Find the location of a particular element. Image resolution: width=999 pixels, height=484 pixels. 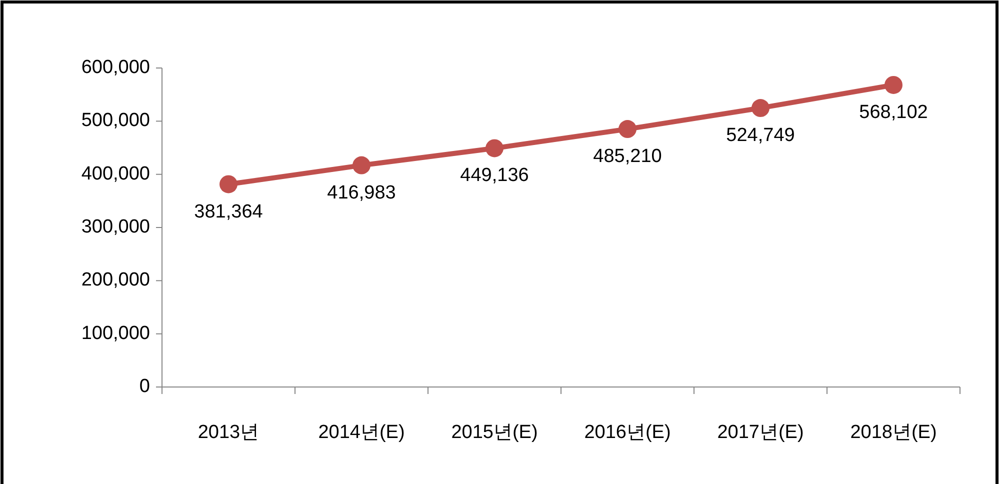

x-tick-label: 2017년(E) is located at coordinates (760, 433).